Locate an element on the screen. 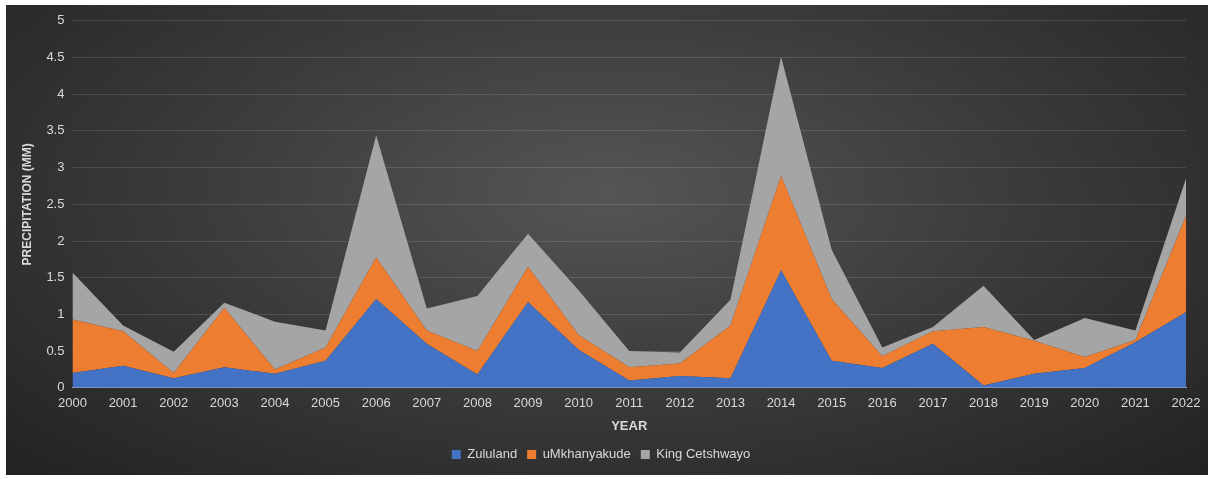 This screenshot has width=1214, height=479. x-tick-label: 2001 is located at coordinates (123, 403).